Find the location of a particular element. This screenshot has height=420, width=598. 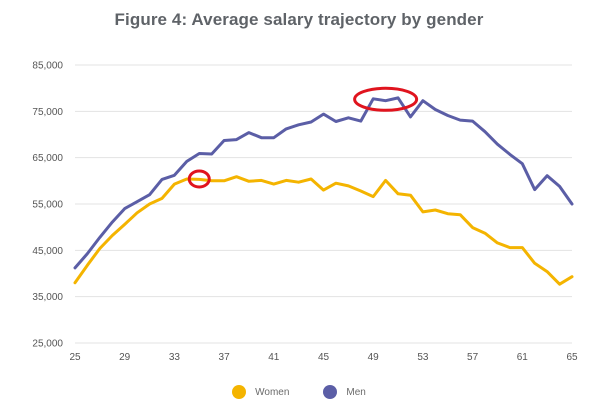

x-tick-label: 61 is located at coordinates (523, 357).